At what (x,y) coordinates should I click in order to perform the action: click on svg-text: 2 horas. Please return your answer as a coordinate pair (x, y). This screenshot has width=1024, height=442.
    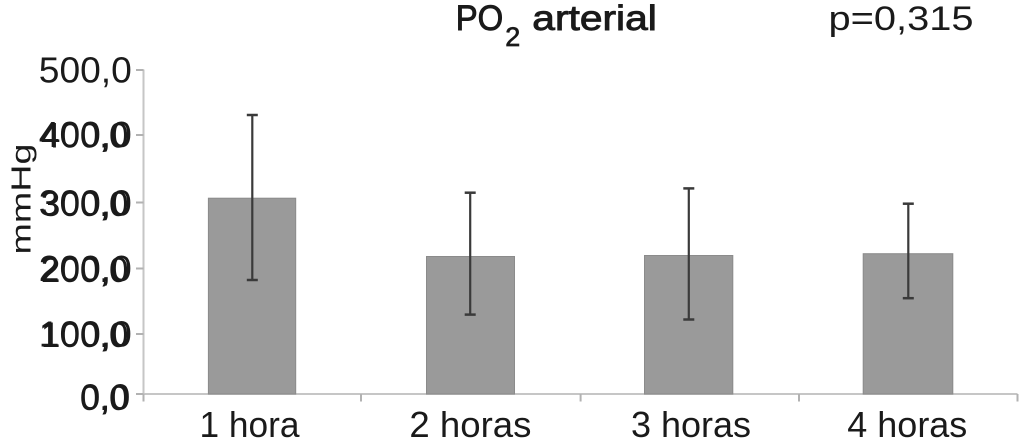
    Looking at the image, I should click on (470, 423).